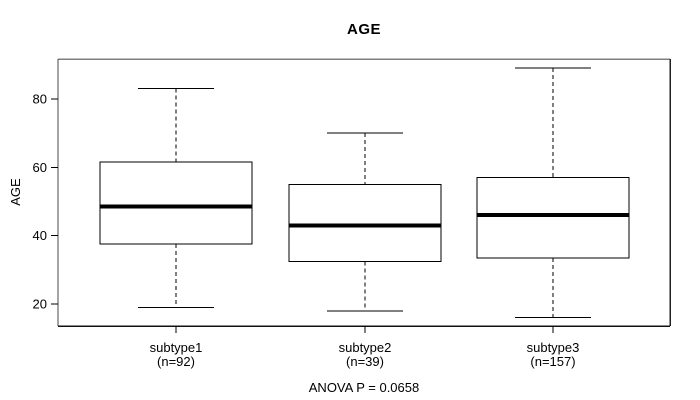  Describe the element at coordinates (40, 235) in the screenshot. I see `y-tick-label: 40` at that location.